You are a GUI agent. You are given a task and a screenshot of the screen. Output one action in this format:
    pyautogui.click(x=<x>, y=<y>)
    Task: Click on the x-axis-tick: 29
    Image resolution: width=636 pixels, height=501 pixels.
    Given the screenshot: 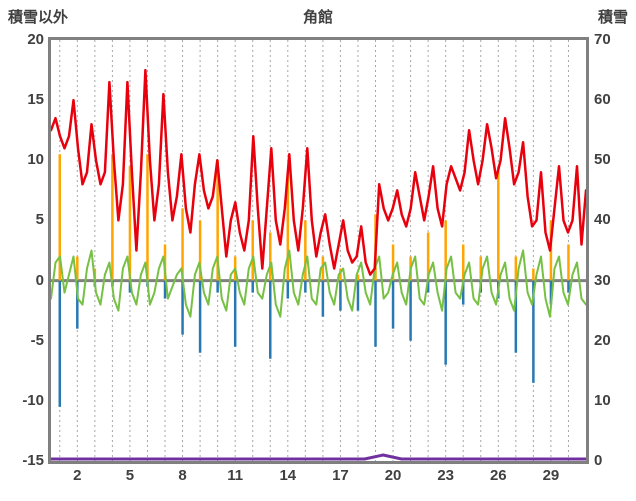 What is the action you would take?
    pyautogui.click(x=551, y=475)
    